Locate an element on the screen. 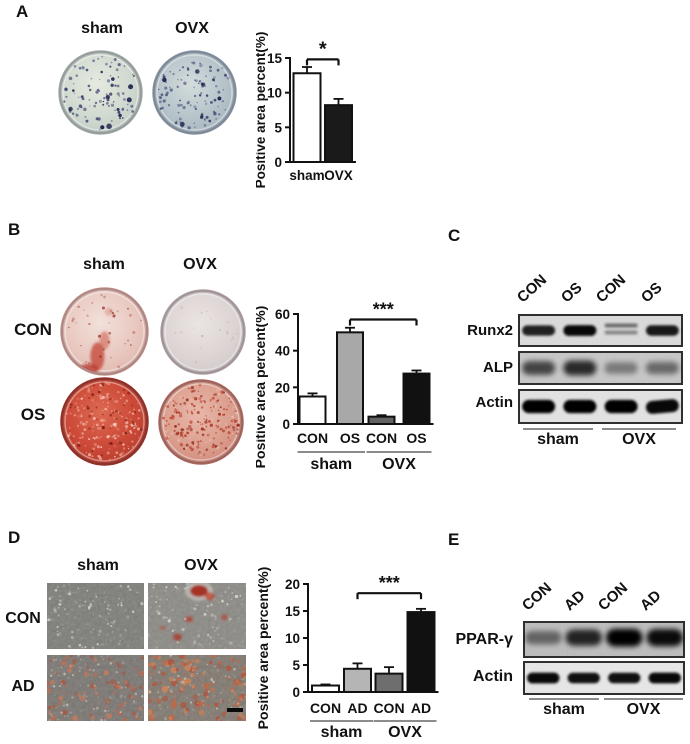 Image resolution: width=690 pixels, height=744 pixels. panel-a-bar-chart: Positive area percent(%) 0 5 10 15 sham OVX * is located at coordinates (331, 110).